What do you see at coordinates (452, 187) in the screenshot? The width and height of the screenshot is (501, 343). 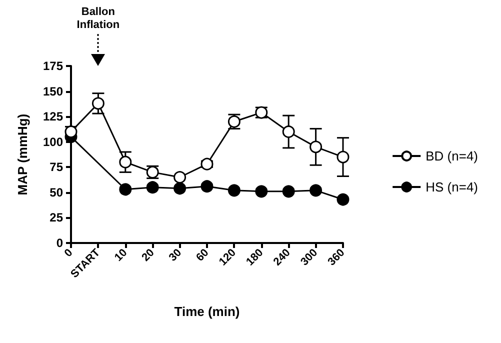 I see `legend-label: HS (n=4)` at bounding box center [452, 187].